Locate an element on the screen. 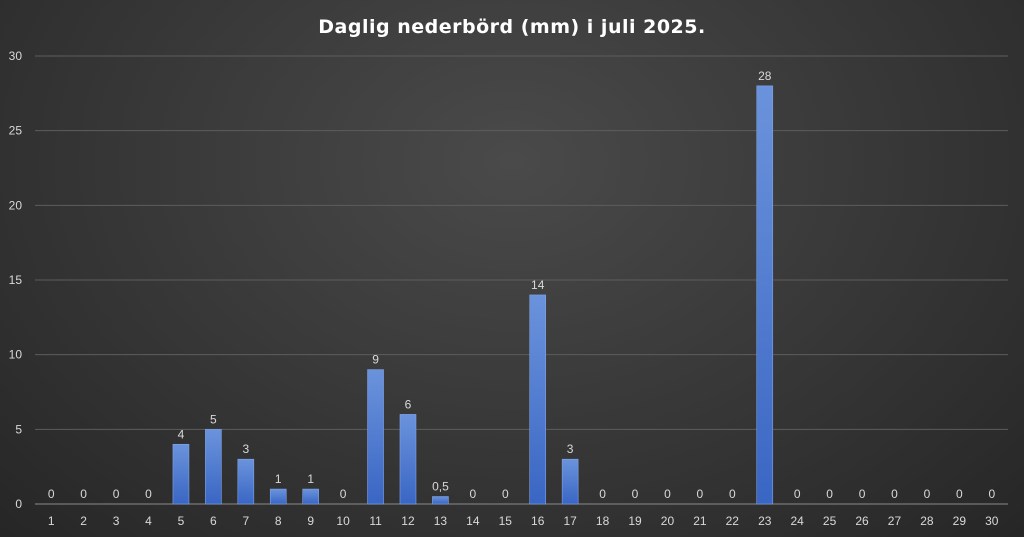 This screenshot has height=537, width=1024. y-tick-label: 5 is located at coordinates (18, 429).